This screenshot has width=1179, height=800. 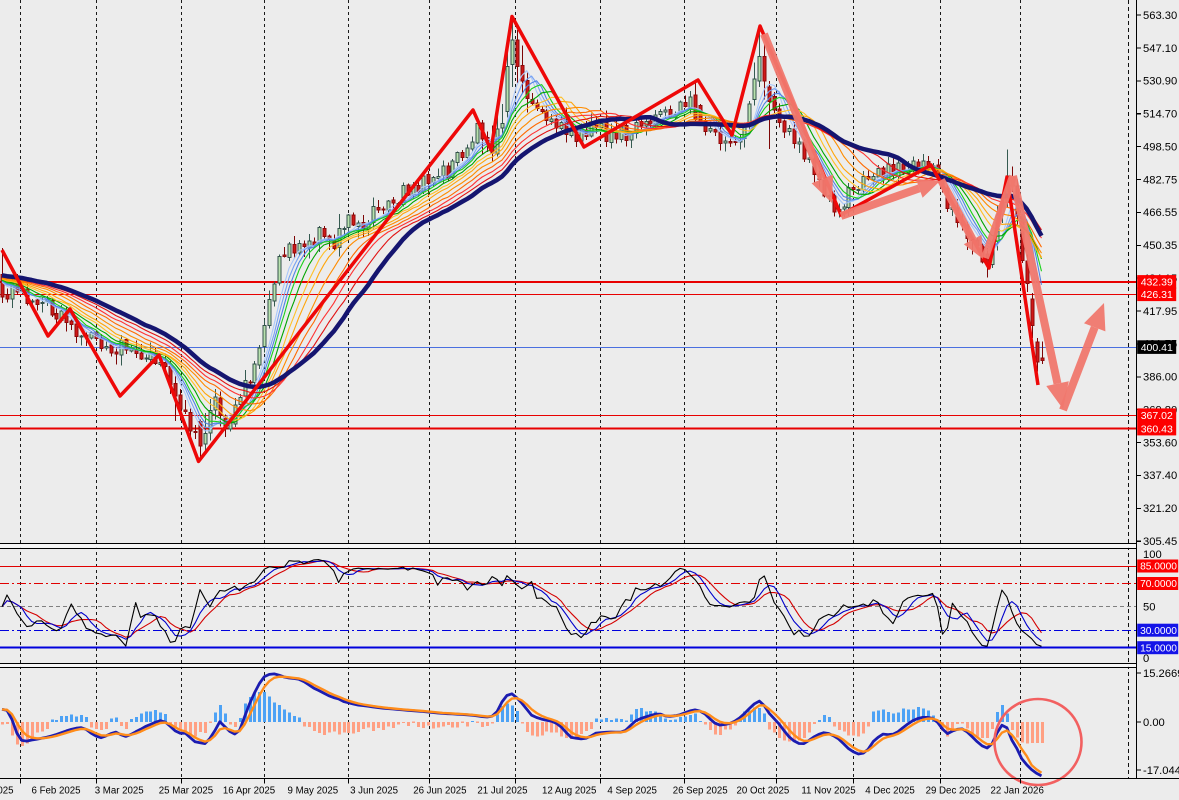 What do you see at coordinates (1157, 416) in the screenshot?
I see `svg-text: 367.02` at bounding box center [1157, 416].